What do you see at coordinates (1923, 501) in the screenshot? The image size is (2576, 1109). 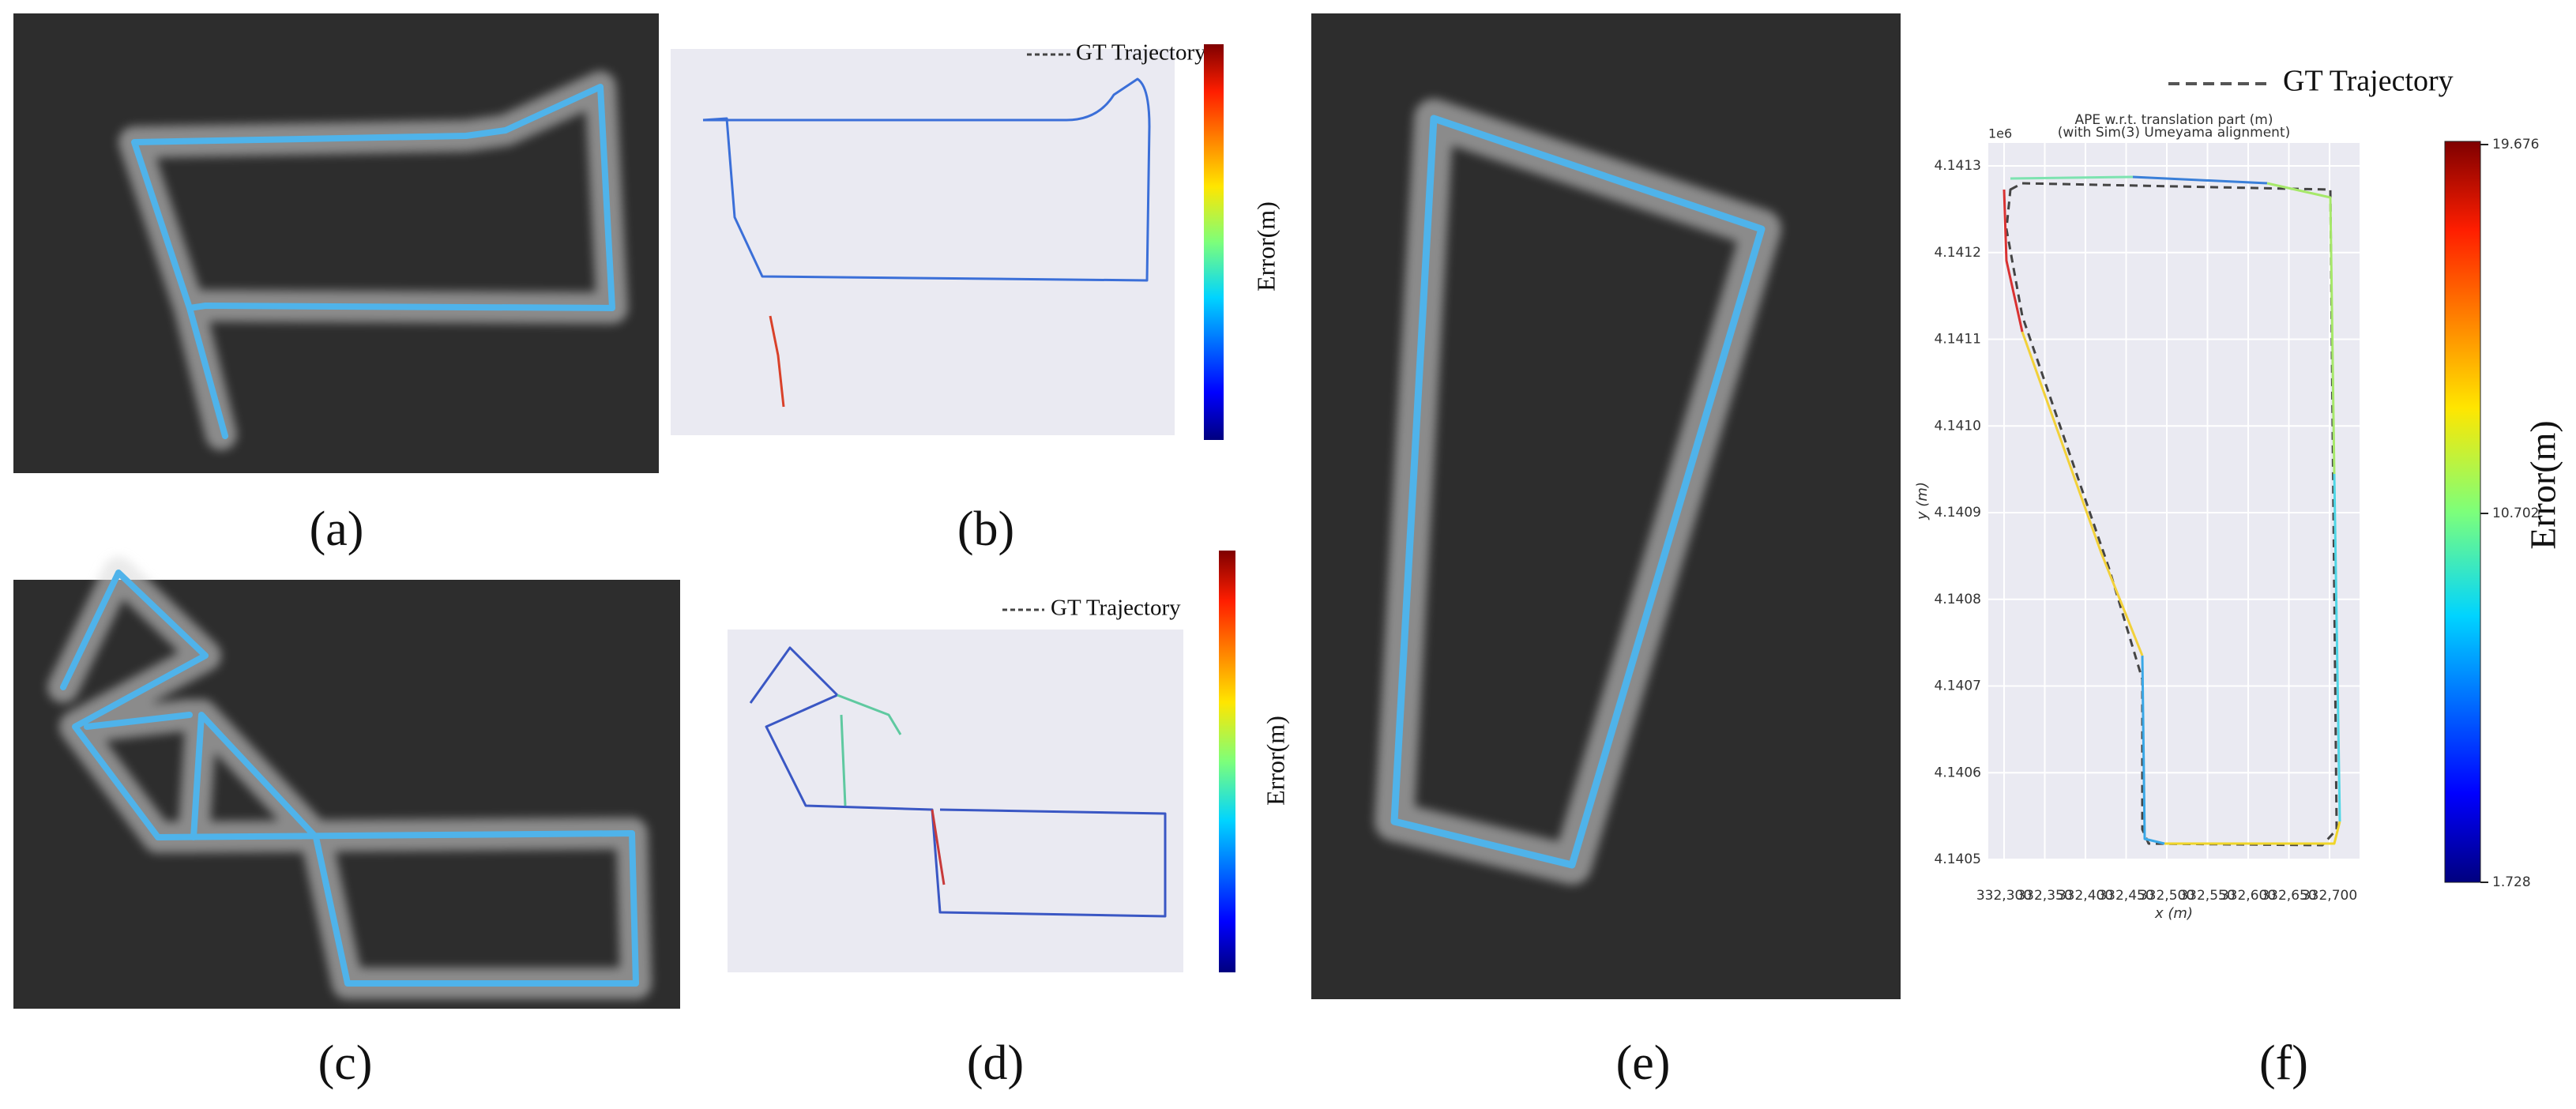 I see `y-axis-label: y (m)` at bounding box center [1923, 501].